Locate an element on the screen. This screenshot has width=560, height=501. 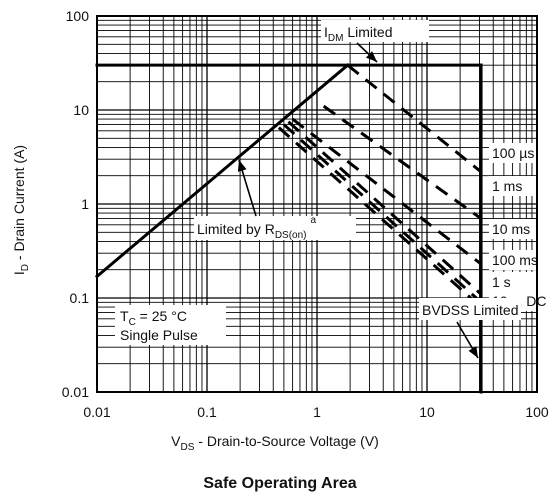
y-tick-label: 10 is located at coordinates (81, 110).